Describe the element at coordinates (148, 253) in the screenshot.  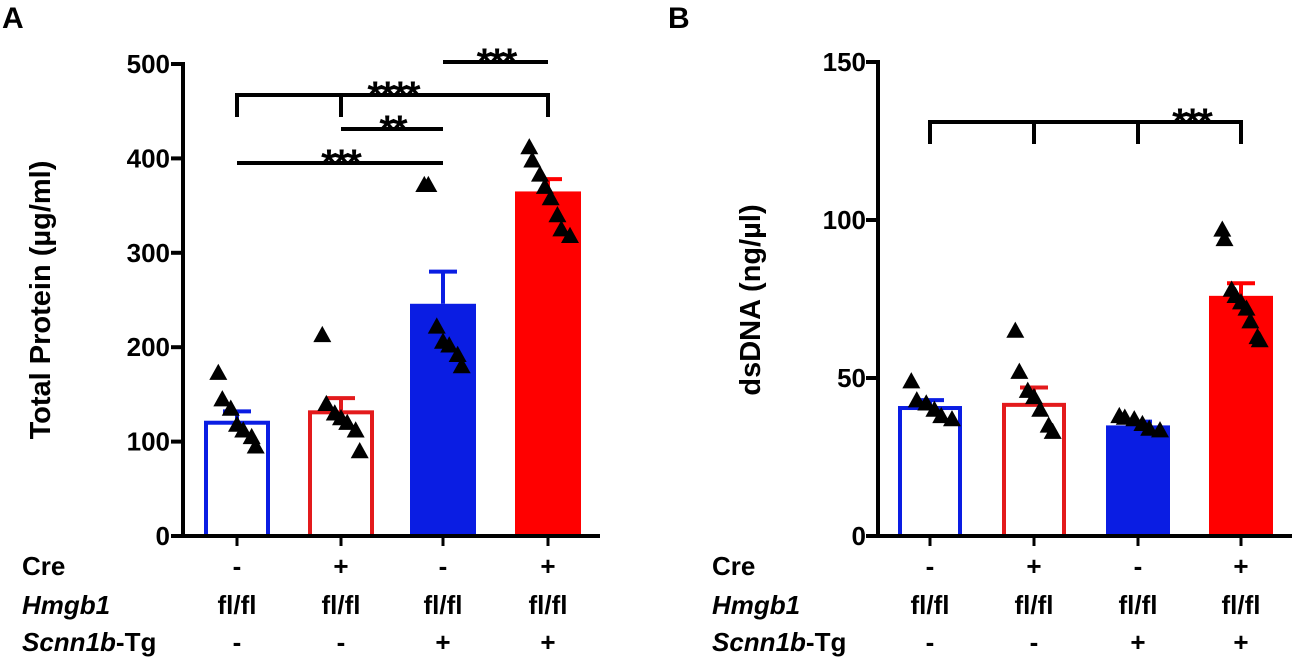
I see `y-tick-label: 300` at that location.